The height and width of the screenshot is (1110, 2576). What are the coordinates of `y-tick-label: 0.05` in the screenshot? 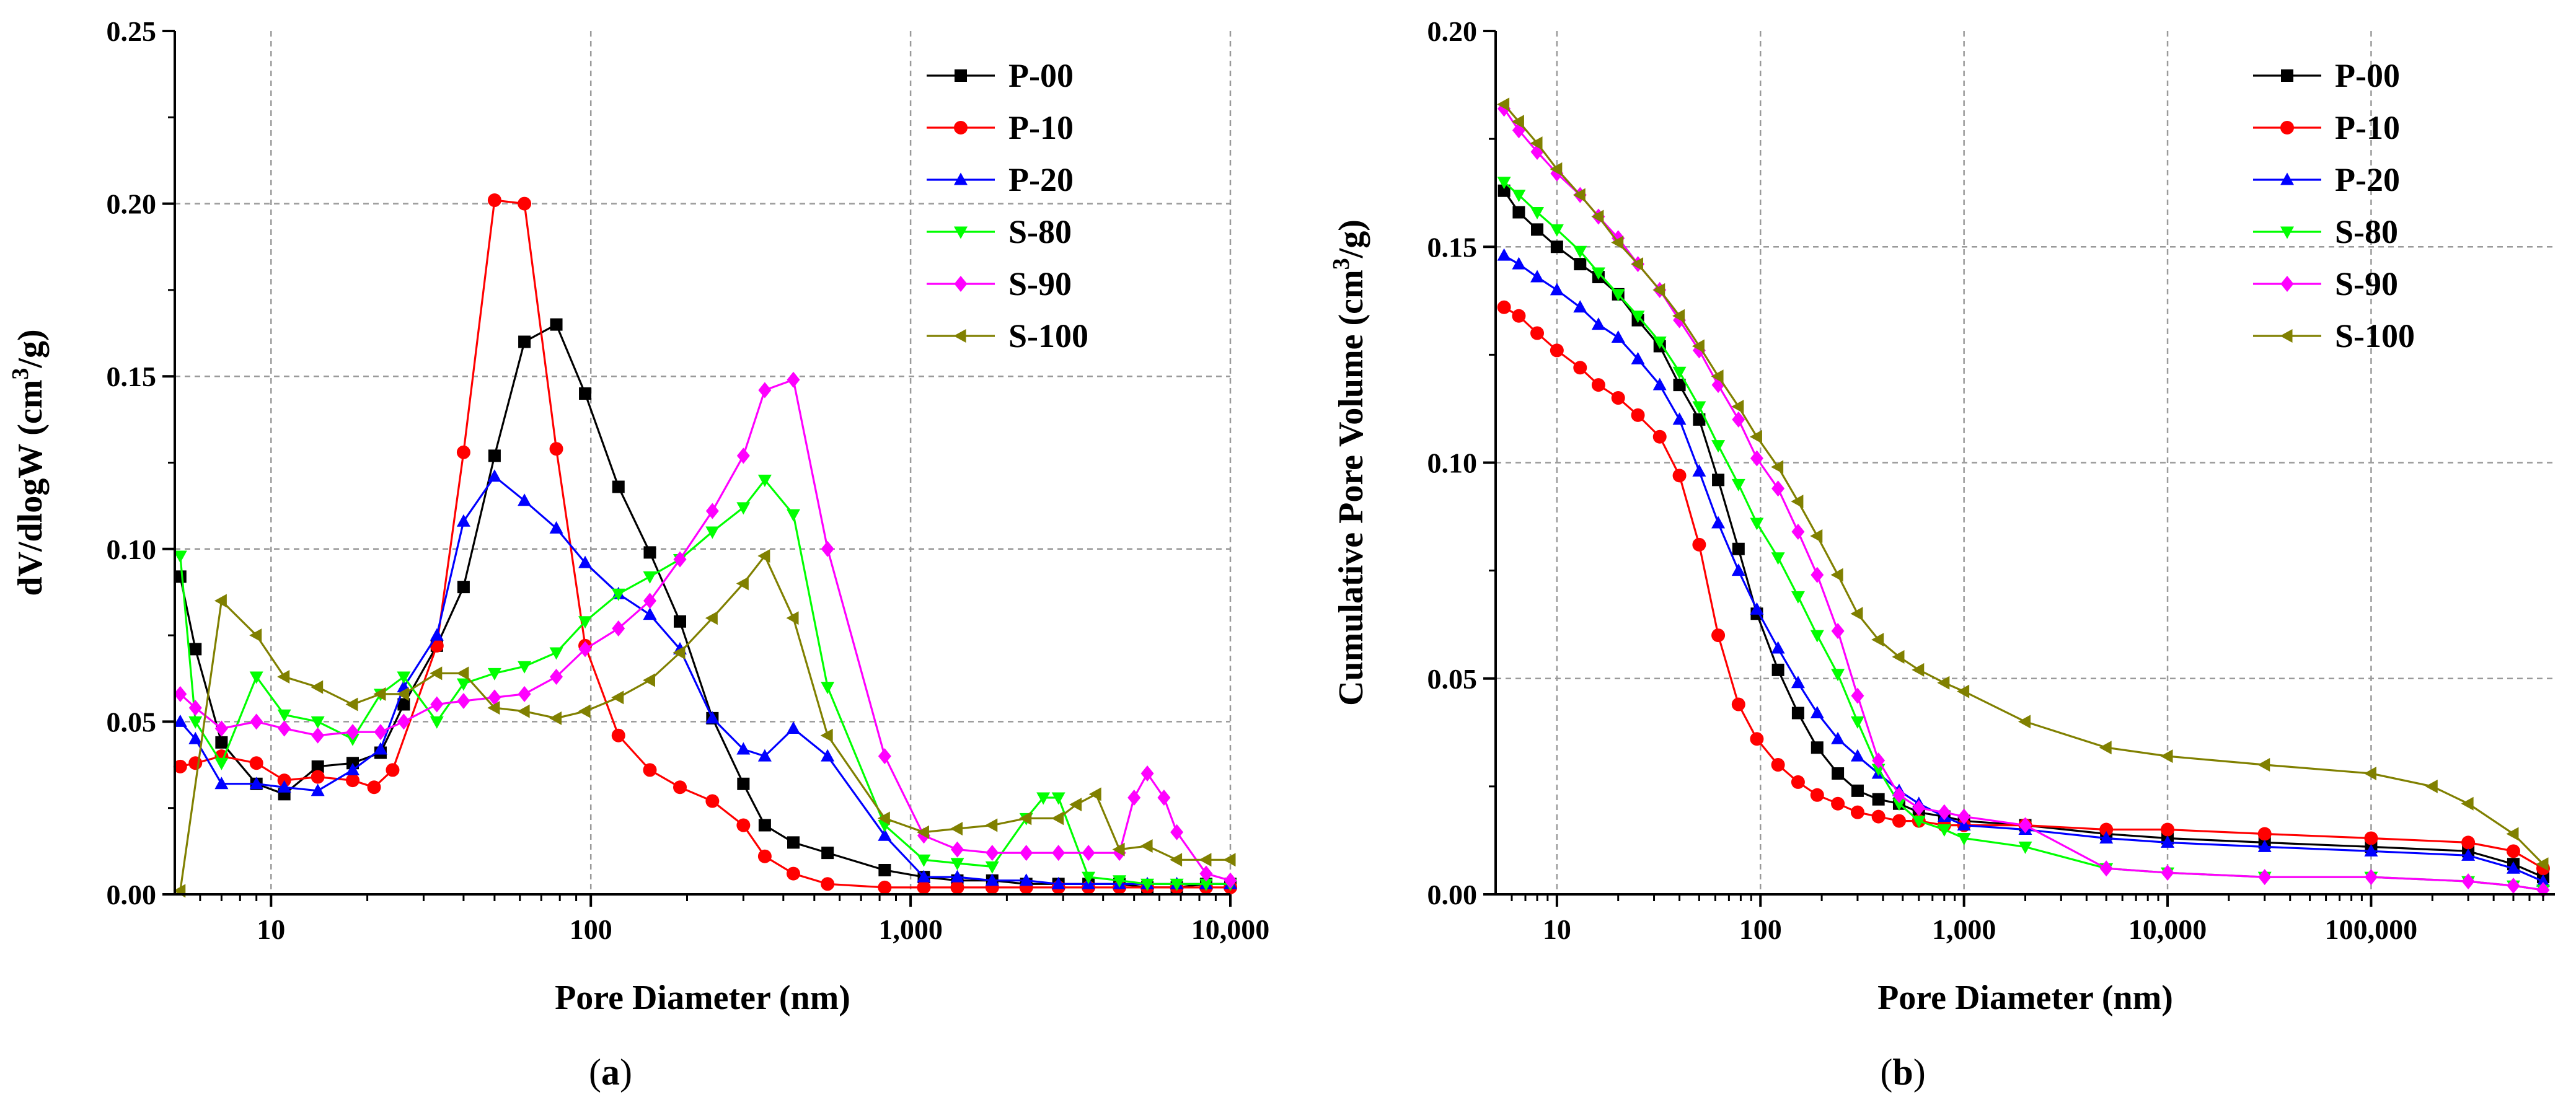 It's located at (132, 722).